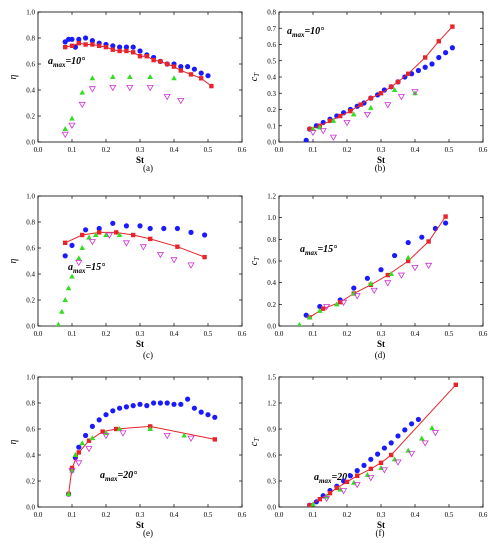  What do you see at coordinates (271, 240) in the screenshot?
I see `y-tick-label: 0.8` at bounding box center [271, 240].